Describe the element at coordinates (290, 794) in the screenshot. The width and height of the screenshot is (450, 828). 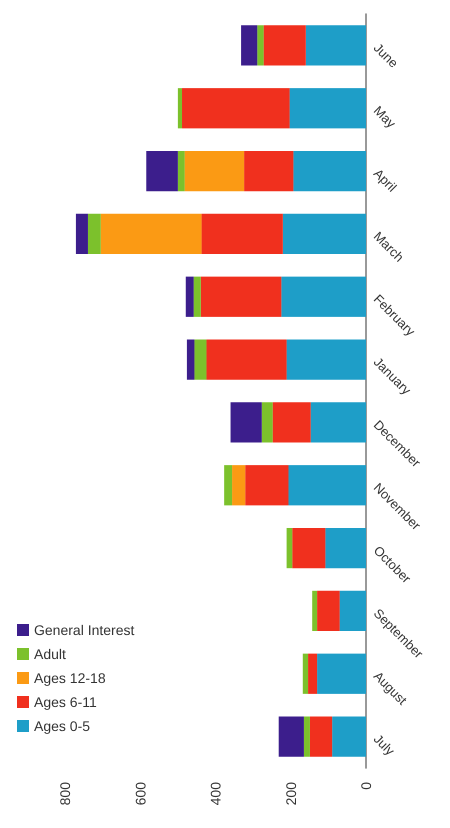
I see `x-tick-label: 200` at that location.